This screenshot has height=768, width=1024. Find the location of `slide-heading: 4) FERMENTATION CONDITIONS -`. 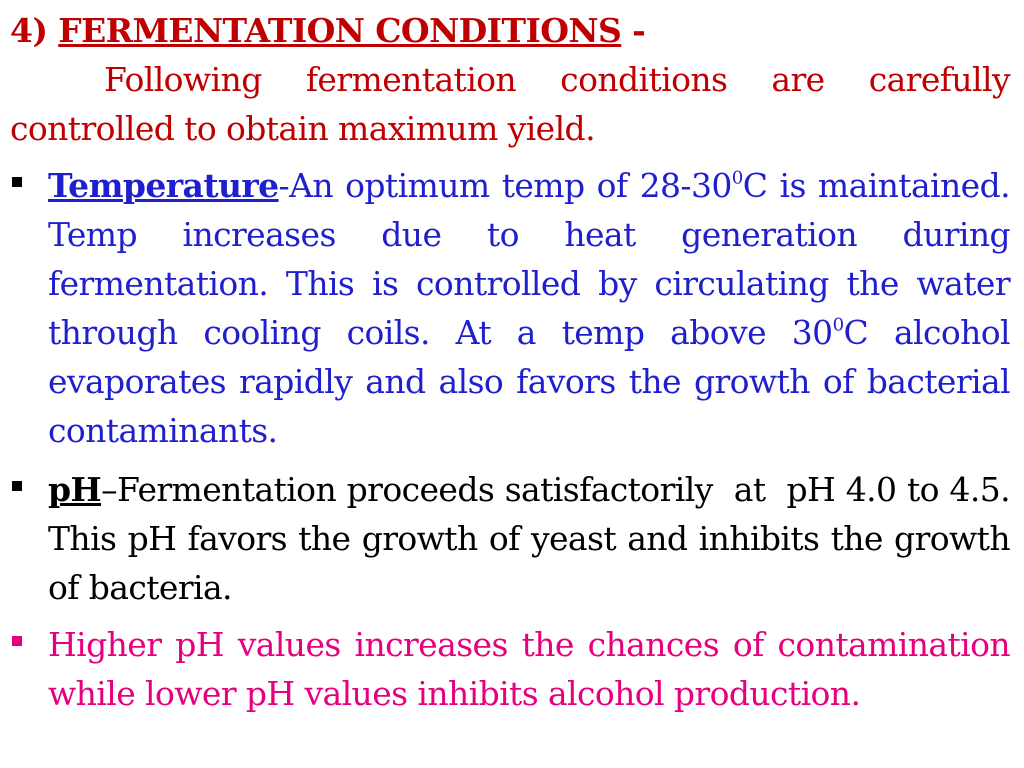

slide-heading: 4) FERMENTATION CONDITIONS - is located at coordinates (510, 30).